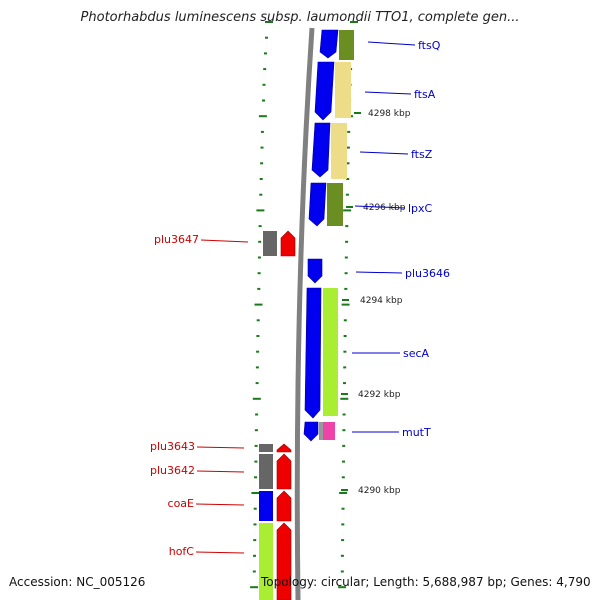  What do you see at coordinates (277, 415) in the screenshot?
I see `reverse-cds-track` at bounding box center [277, 415].